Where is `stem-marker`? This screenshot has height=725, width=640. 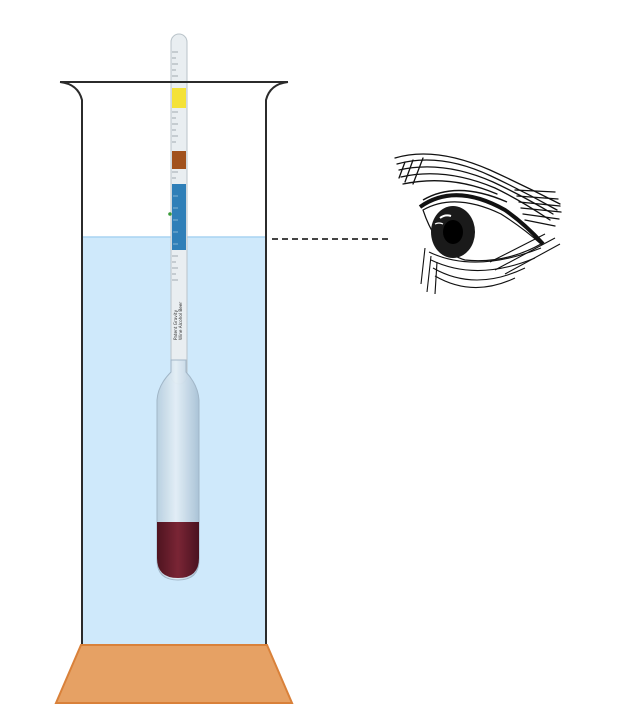 stem-marker is located at coordinates (170, 214).